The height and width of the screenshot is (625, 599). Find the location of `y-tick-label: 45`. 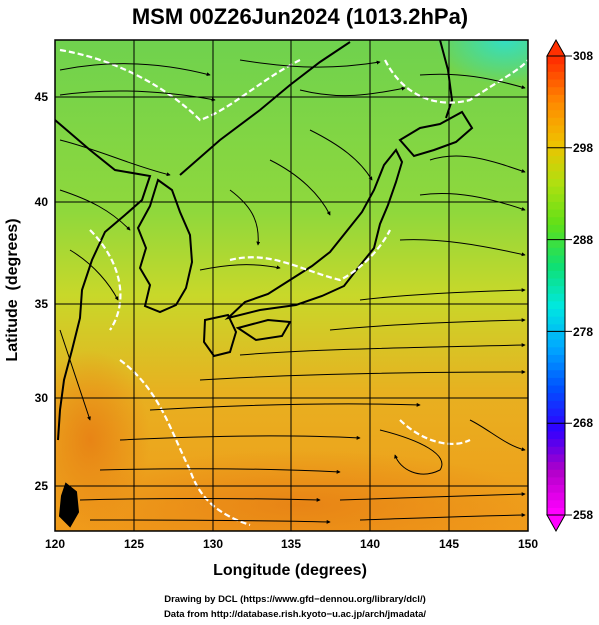

y-tick-label: 45 is located at coordinates (42, 97).